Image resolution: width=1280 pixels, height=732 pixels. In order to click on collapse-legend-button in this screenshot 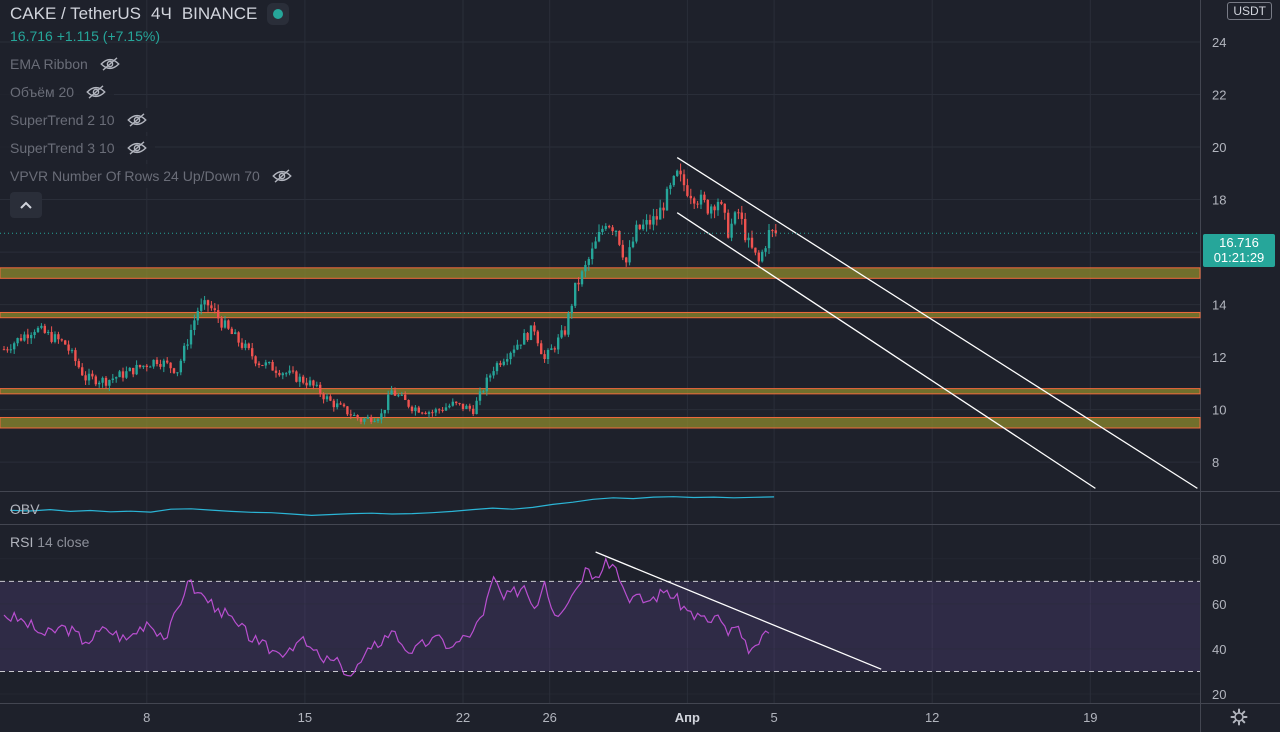, I will do `click(26, 205)`.